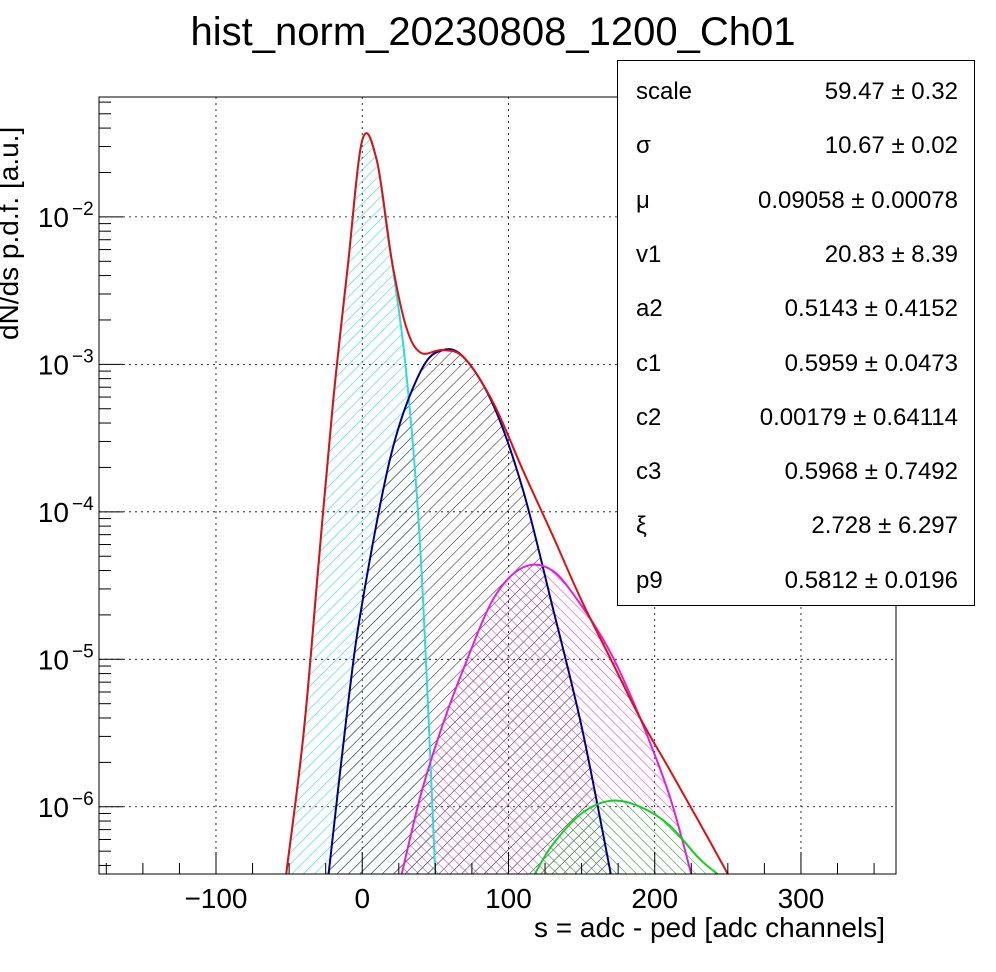 This screenshot has width=996, height=972. I want to click on stat-value: 0.5959 ± 0.0473, so click(871, 363).